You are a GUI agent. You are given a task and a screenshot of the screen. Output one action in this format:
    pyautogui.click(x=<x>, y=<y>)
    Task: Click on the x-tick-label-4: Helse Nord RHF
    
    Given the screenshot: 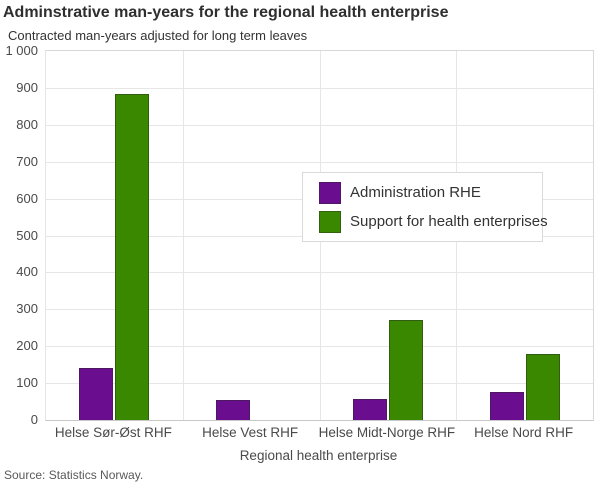 What is the action you would take?
    pyautogui.click(x=524, y=432)
    